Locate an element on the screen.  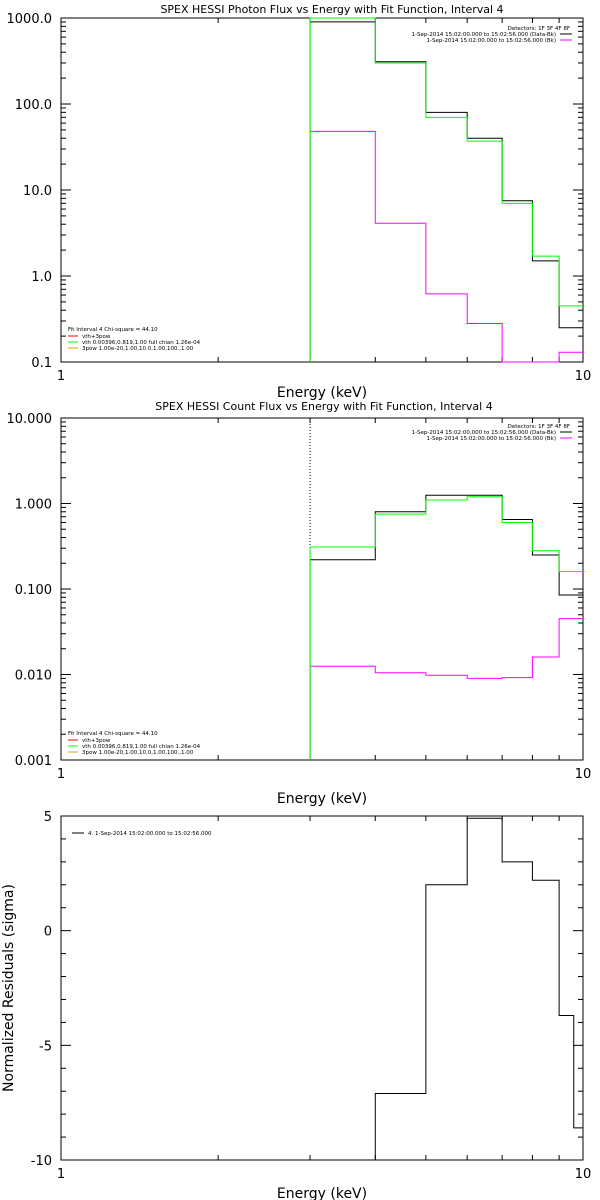
count-flux-fit-legend-item: vth+3pow is located at coordinates (96, 741).